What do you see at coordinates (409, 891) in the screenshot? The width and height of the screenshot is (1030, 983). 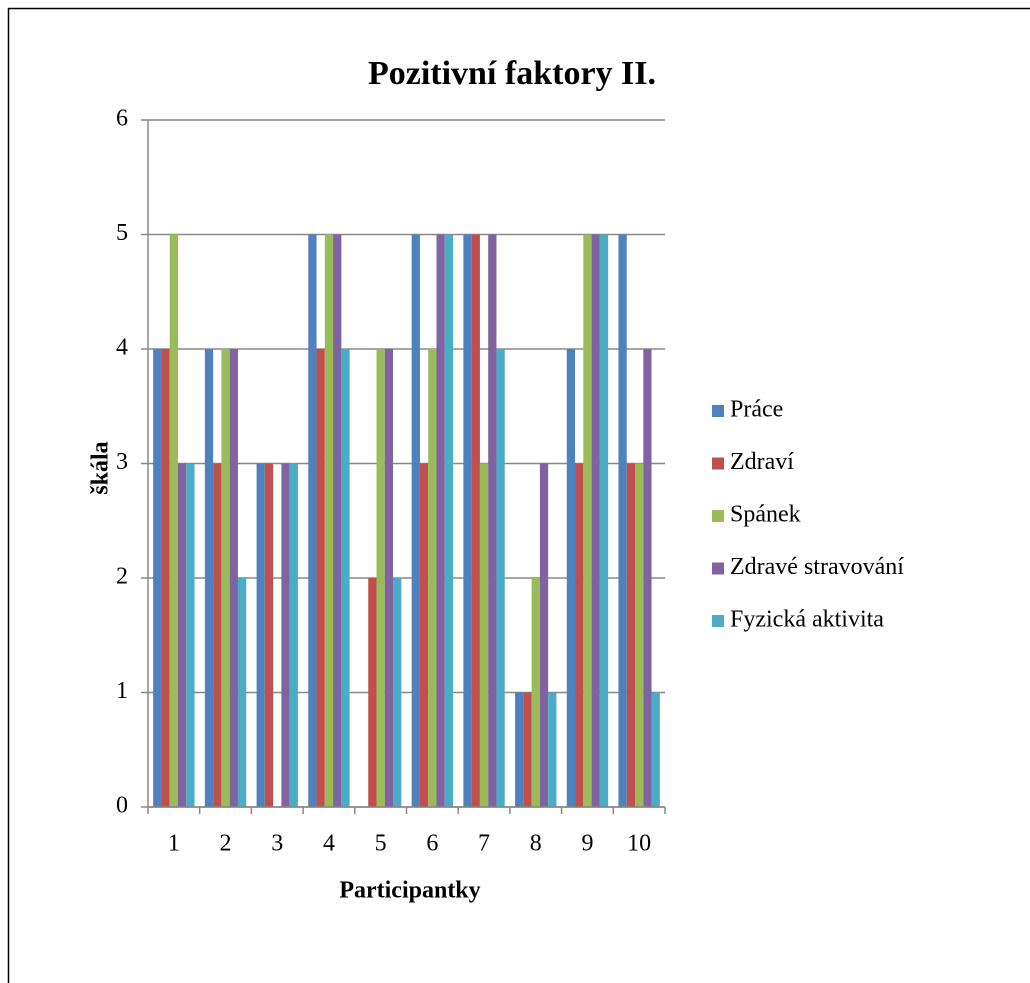 I see `x-axis-label: Participantky` at bounding box center [409, 891].